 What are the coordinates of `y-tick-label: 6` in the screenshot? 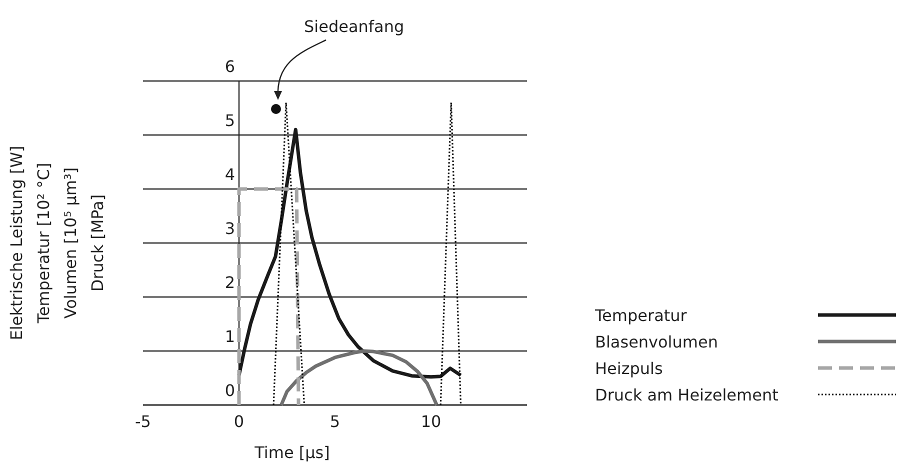 It's located at (229, 66).